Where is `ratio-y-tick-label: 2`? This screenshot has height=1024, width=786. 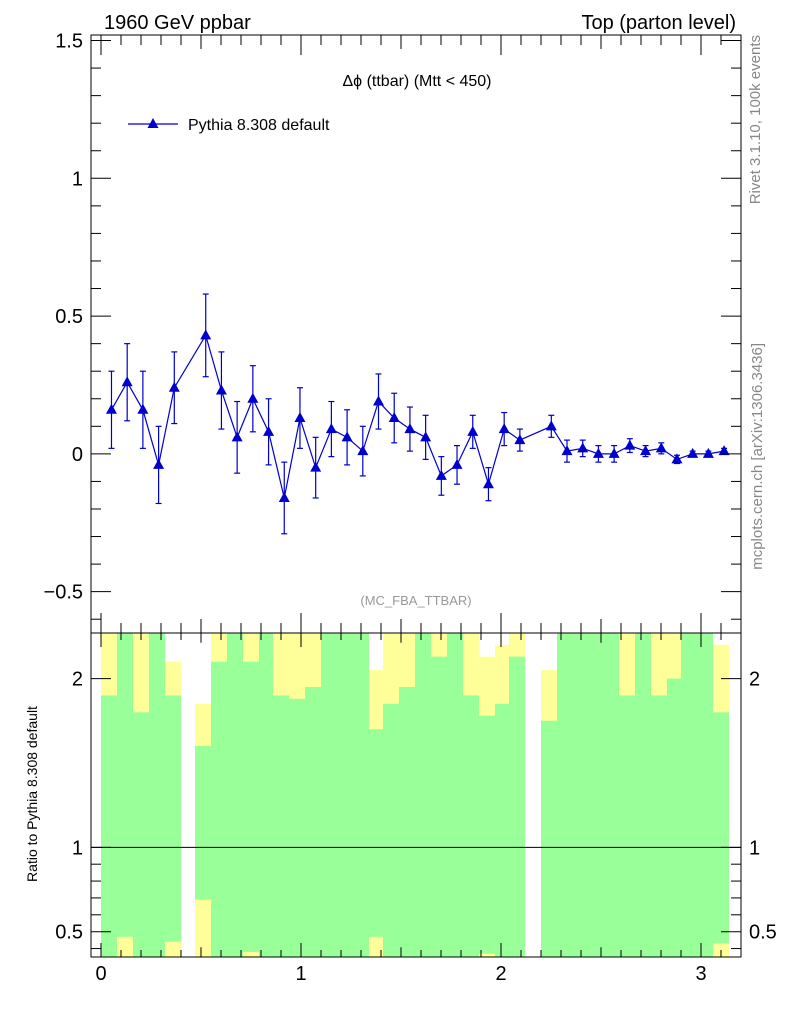 ratio-y-tick-label: 2 is located at coordinates (77, 680).